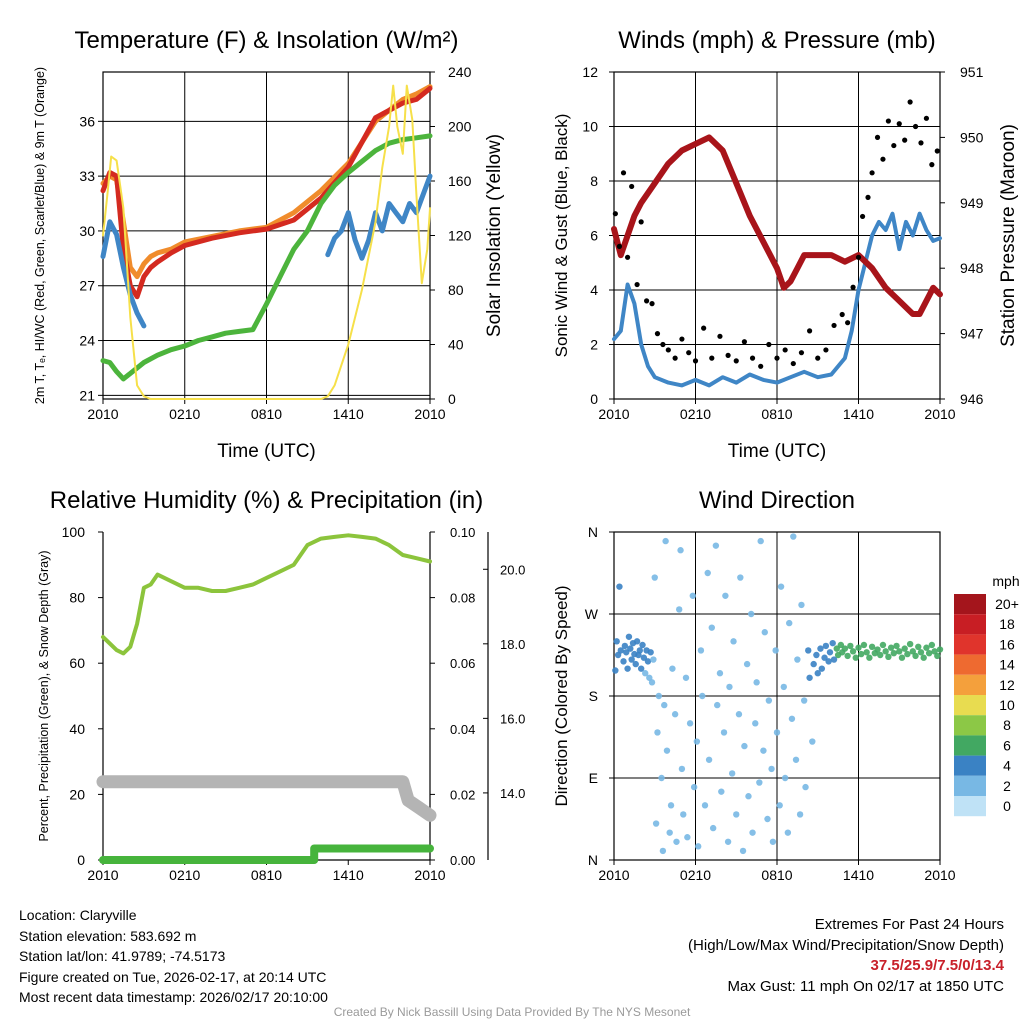 This screenshot has height=1024, width=1024. What do you see at coordinates (593, 532) in the screenshot?
I see `y-tick-label: N` at bounding box center [593, 532].